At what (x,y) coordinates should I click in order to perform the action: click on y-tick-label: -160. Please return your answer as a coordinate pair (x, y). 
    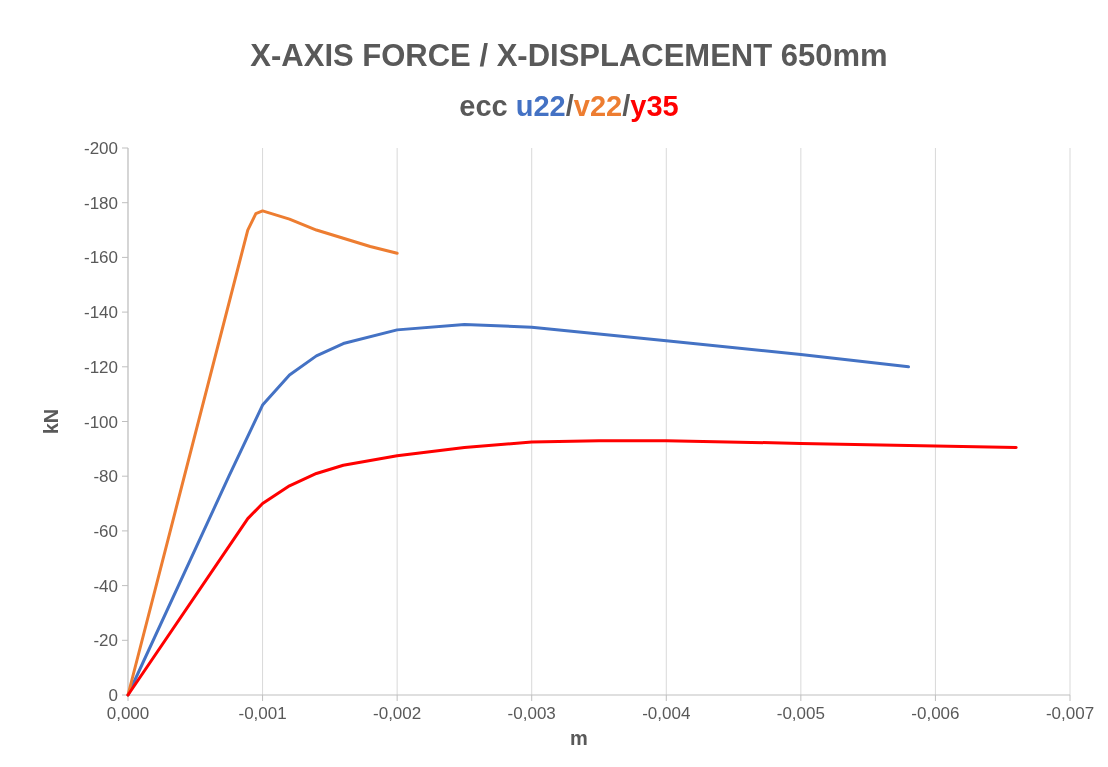
    Looking at the image, I should click on (100, 258).